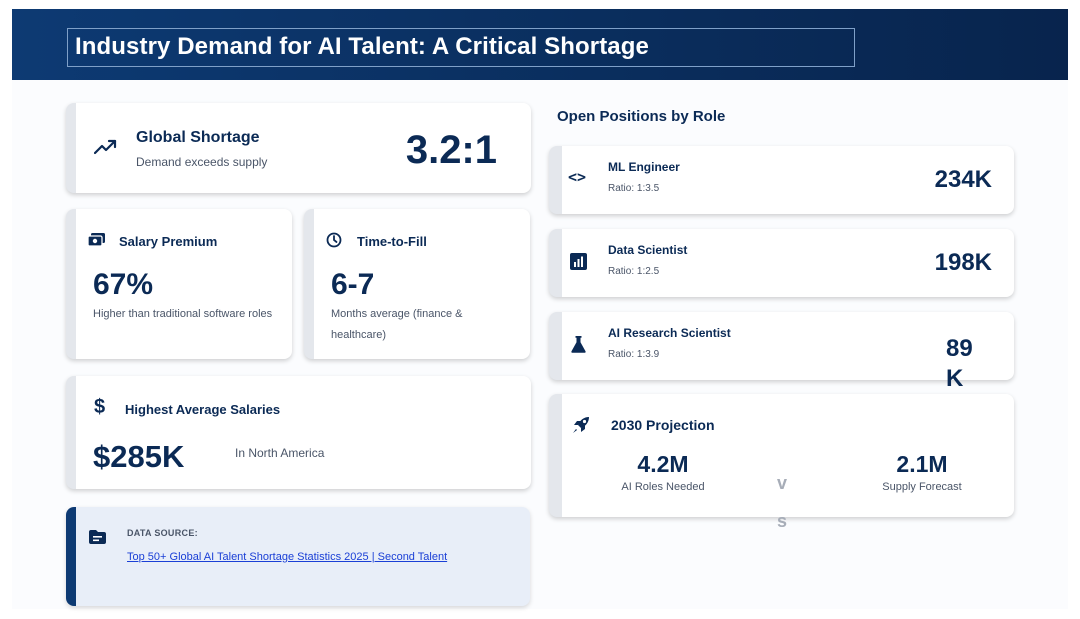 The width and height of the screenshot is (1080, 619). I want to click on time-to-fill-description: Months average (finance & healthcare), so click(397, 324).